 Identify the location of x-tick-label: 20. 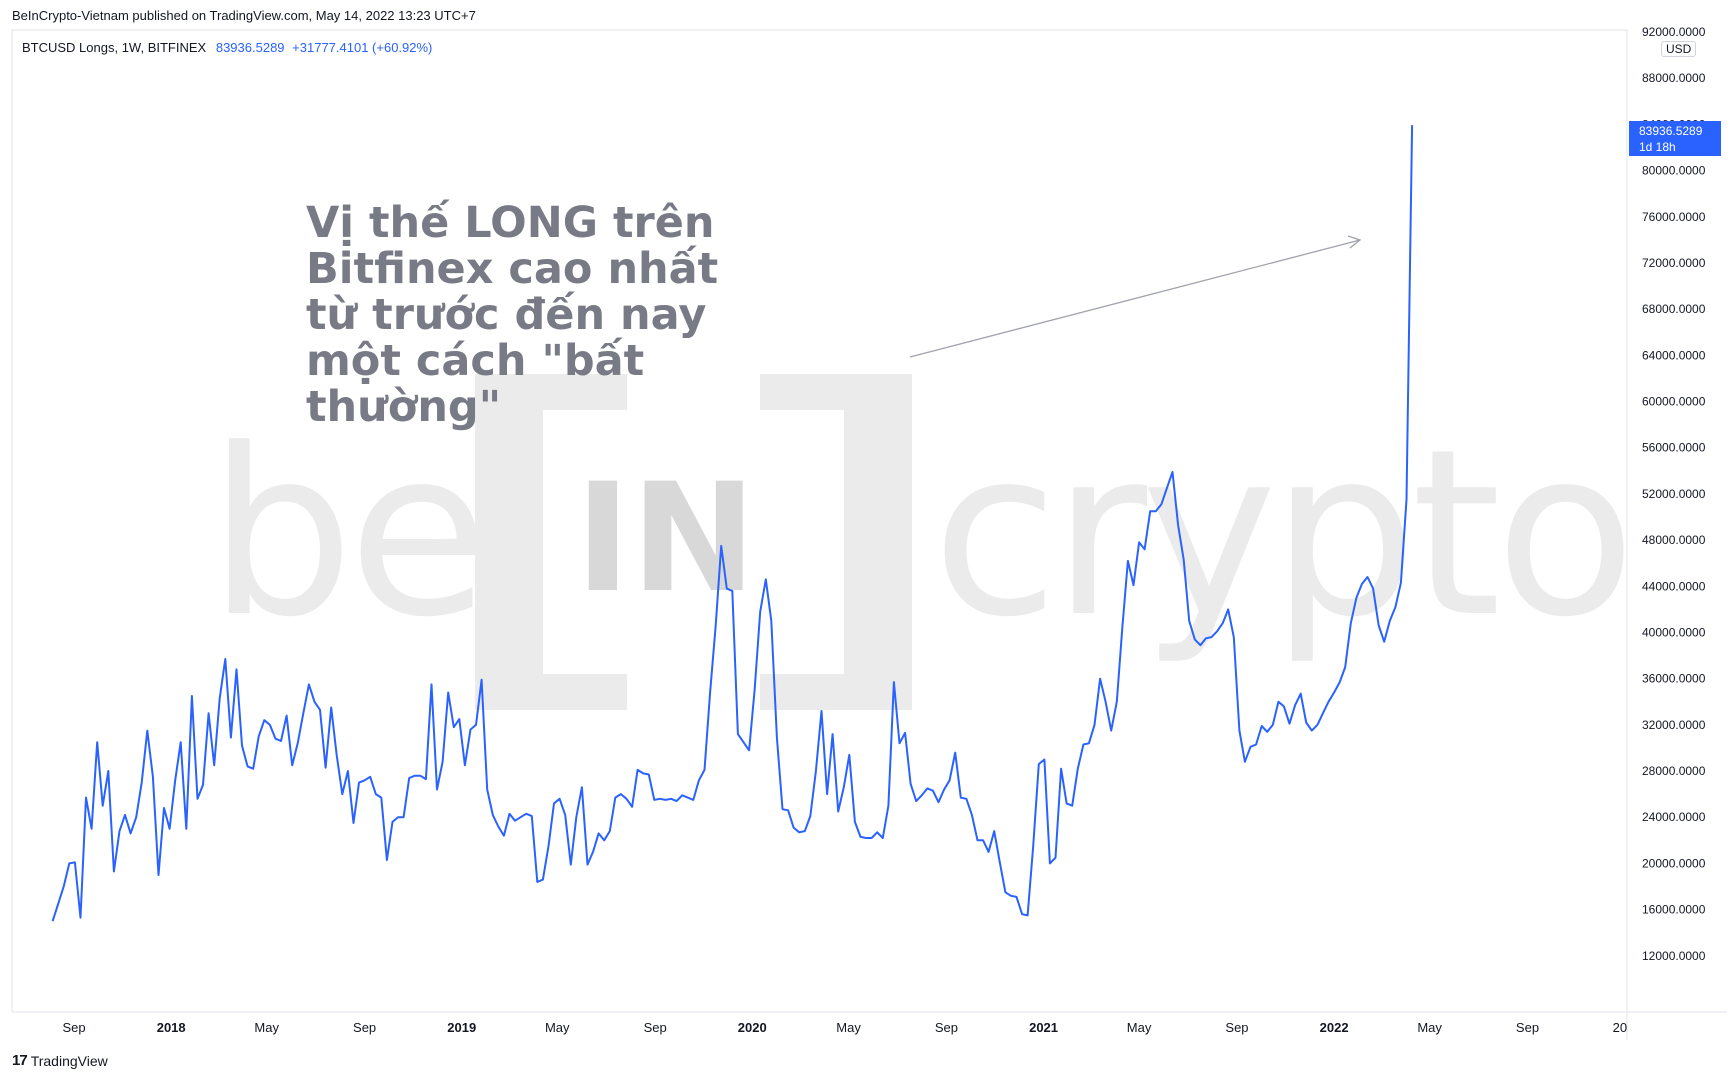
(1620, 1027).